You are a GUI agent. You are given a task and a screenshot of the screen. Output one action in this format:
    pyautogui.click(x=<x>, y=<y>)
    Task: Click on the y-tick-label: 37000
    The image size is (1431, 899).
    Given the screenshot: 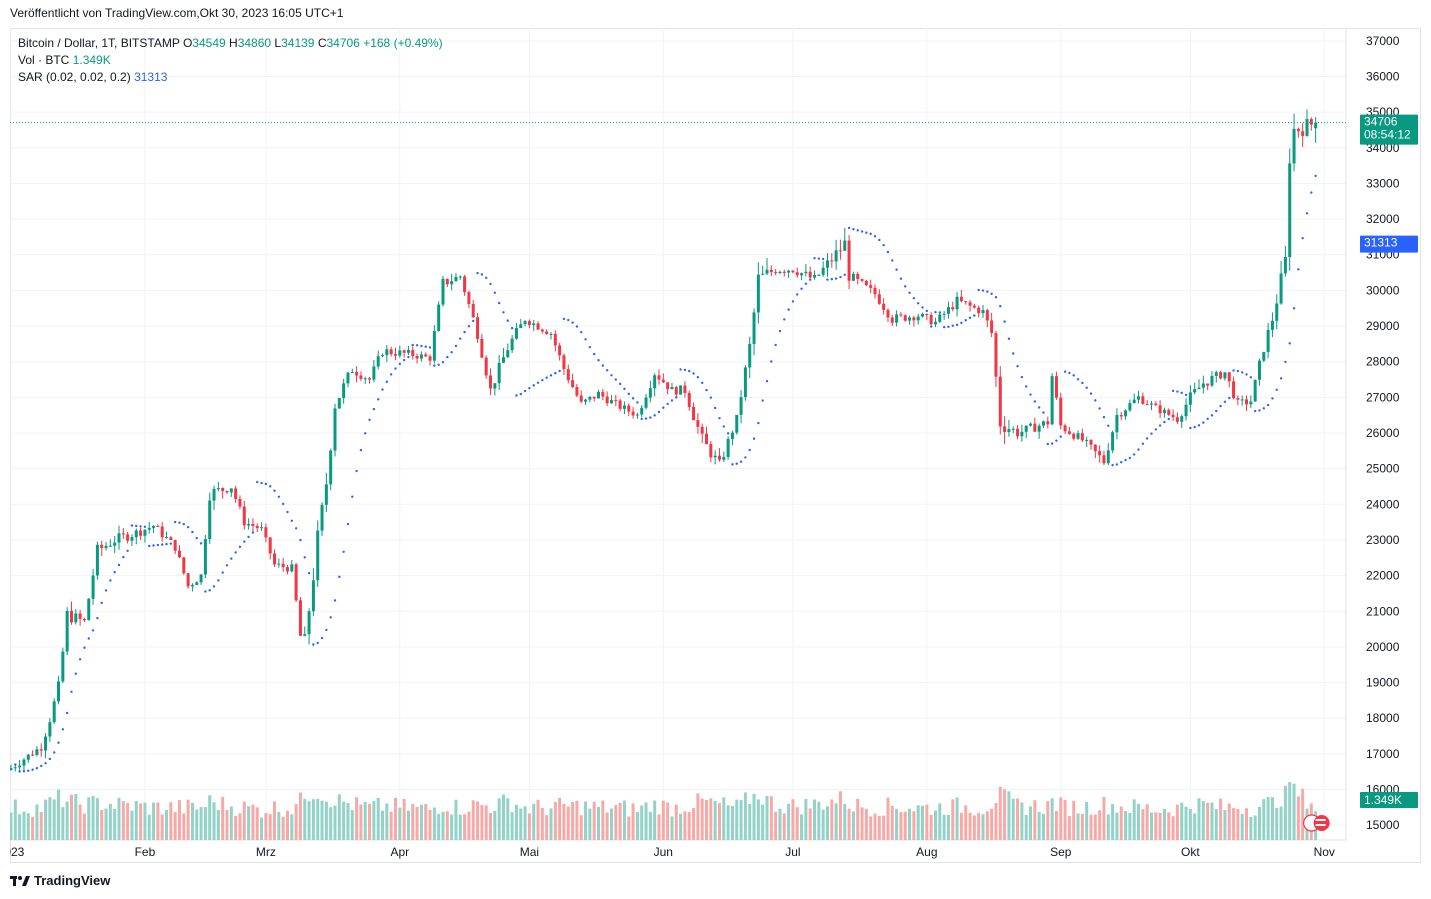 What is the action you would take?
    pyautogui.click(x=1383, y=41)
    